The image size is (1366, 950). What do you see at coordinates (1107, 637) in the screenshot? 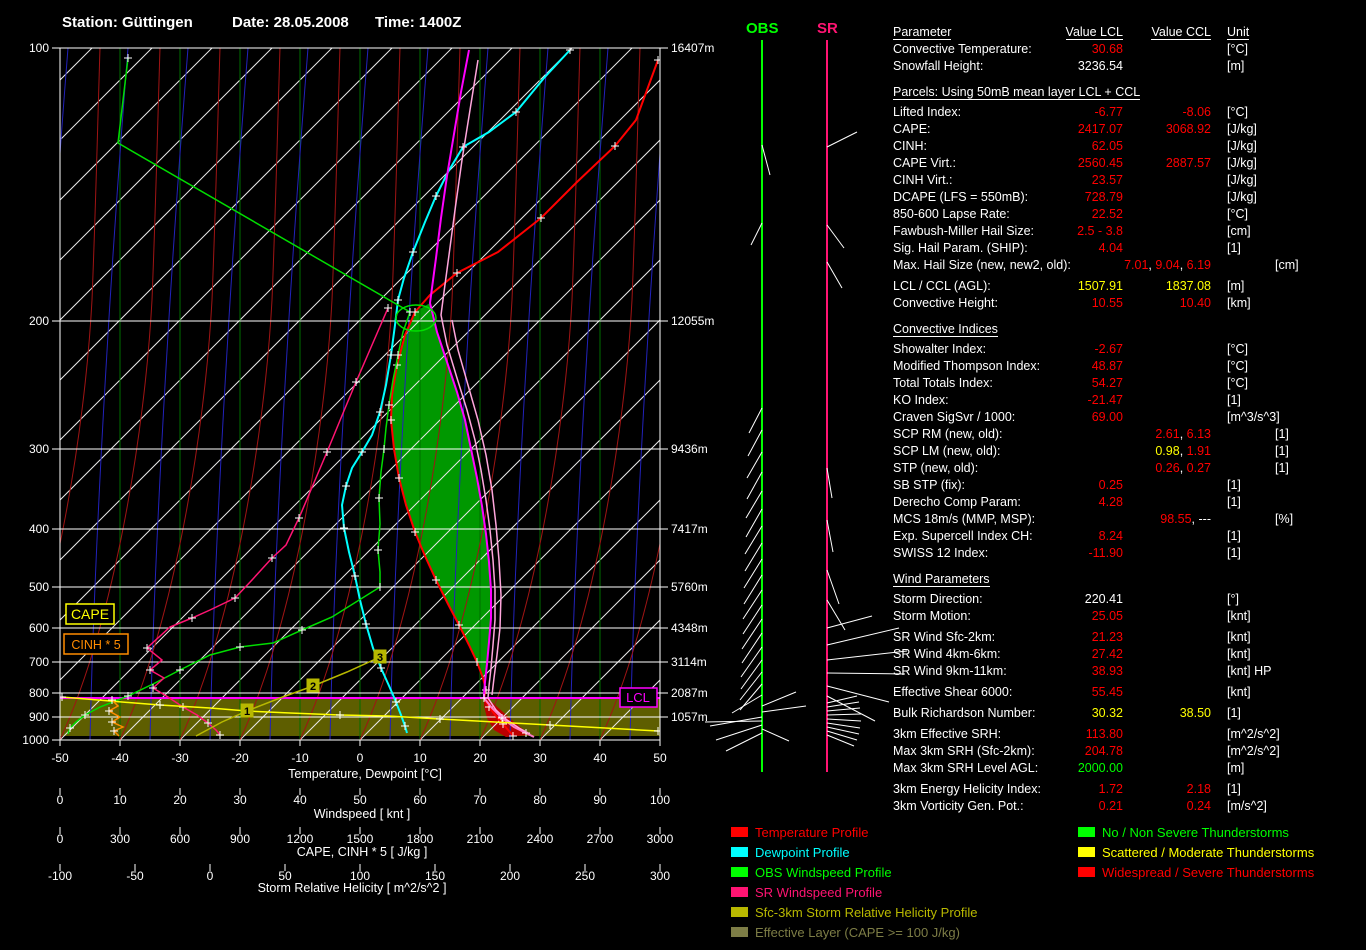
I see `value-segment: 21.23` at bounding box center [1107, 637].